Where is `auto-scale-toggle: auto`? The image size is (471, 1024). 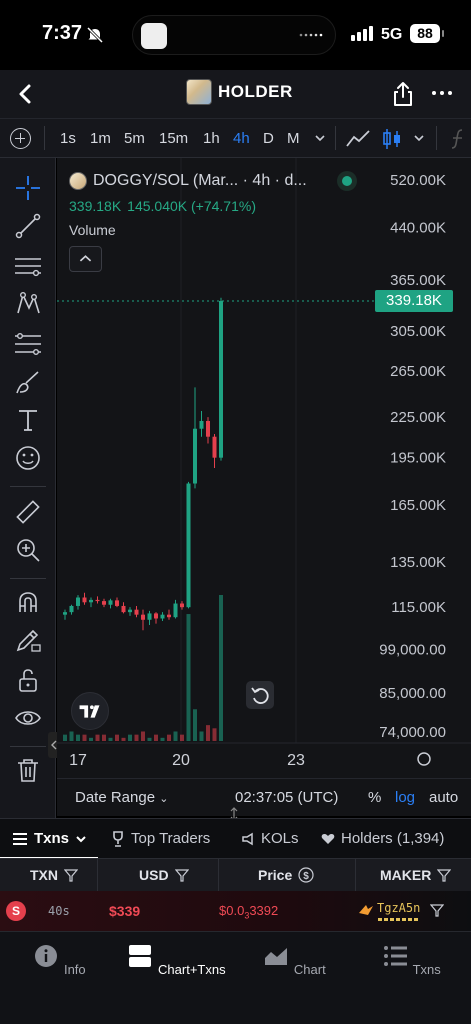 auto-scale-toggle: auto is located at coordinates (444, 797).